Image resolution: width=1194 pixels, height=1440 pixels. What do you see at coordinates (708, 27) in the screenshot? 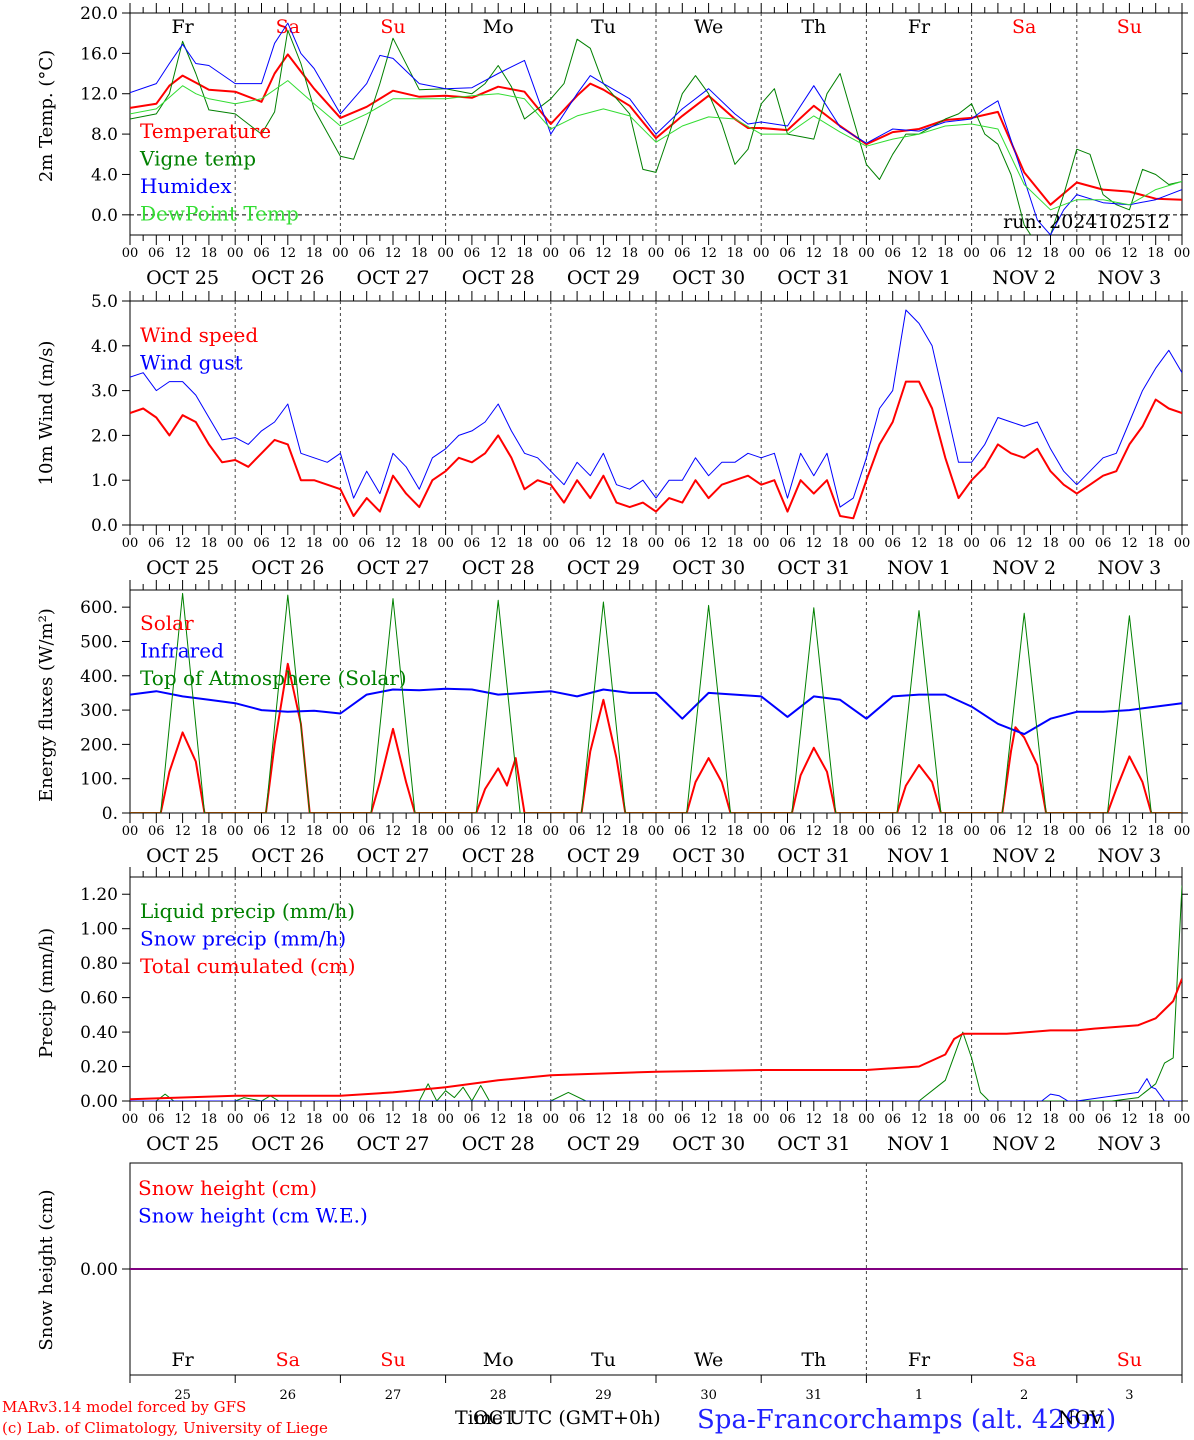
I see `day-label: We` at bounding box center [708, 27].